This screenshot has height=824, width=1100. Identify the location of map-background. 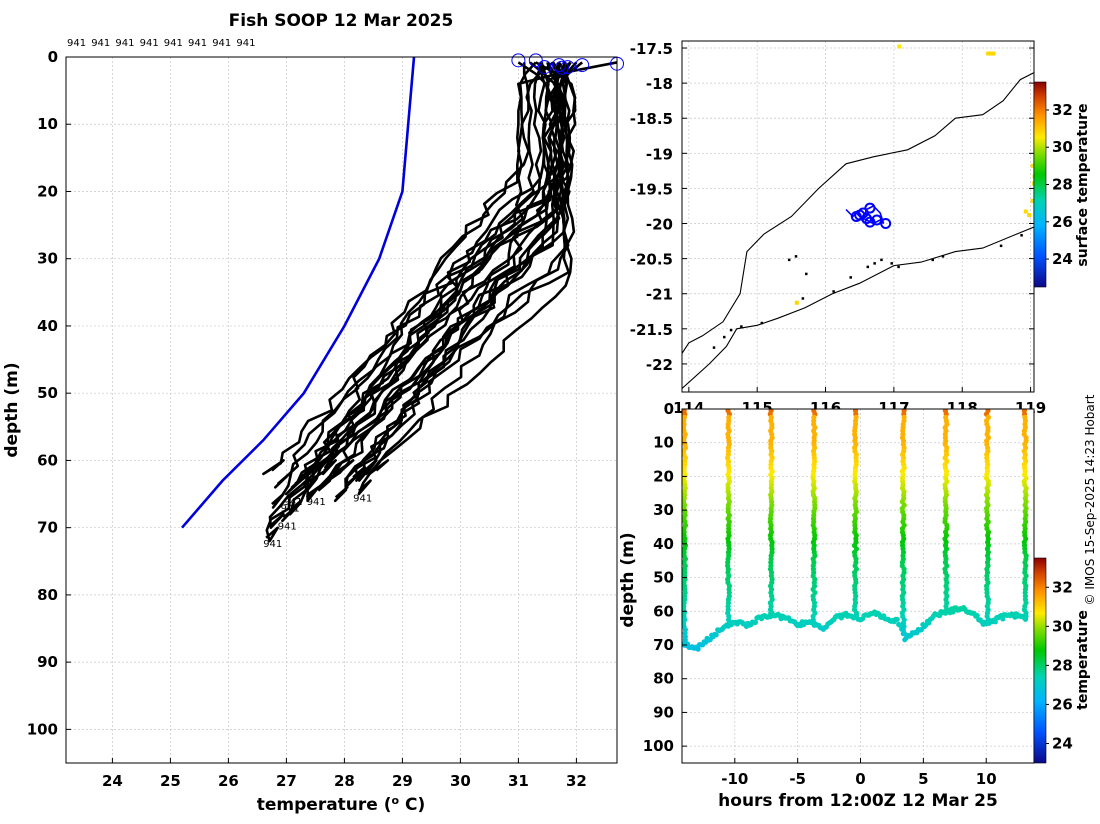
(858, 216).